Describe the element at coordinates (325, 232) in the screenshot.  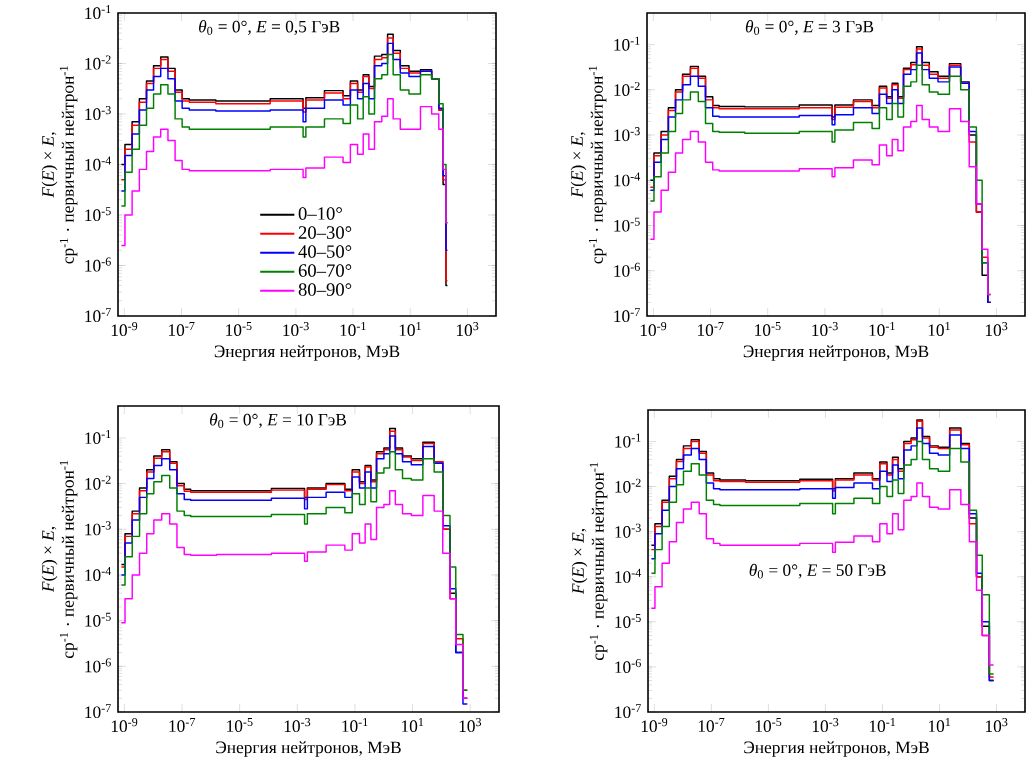
I see `legend-label: 20–30°` at that location.